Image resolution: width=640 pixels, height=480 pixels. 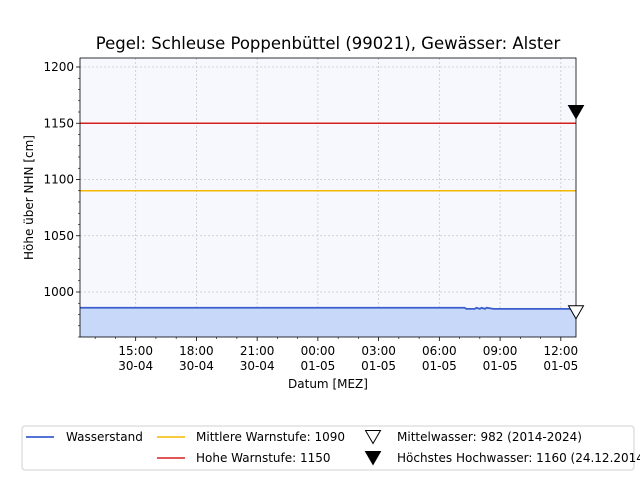 What do you see at coordinates (373, 437) in the screenshot?
I see `legend-swatch-mean-water` at bounding box center [373, 437].